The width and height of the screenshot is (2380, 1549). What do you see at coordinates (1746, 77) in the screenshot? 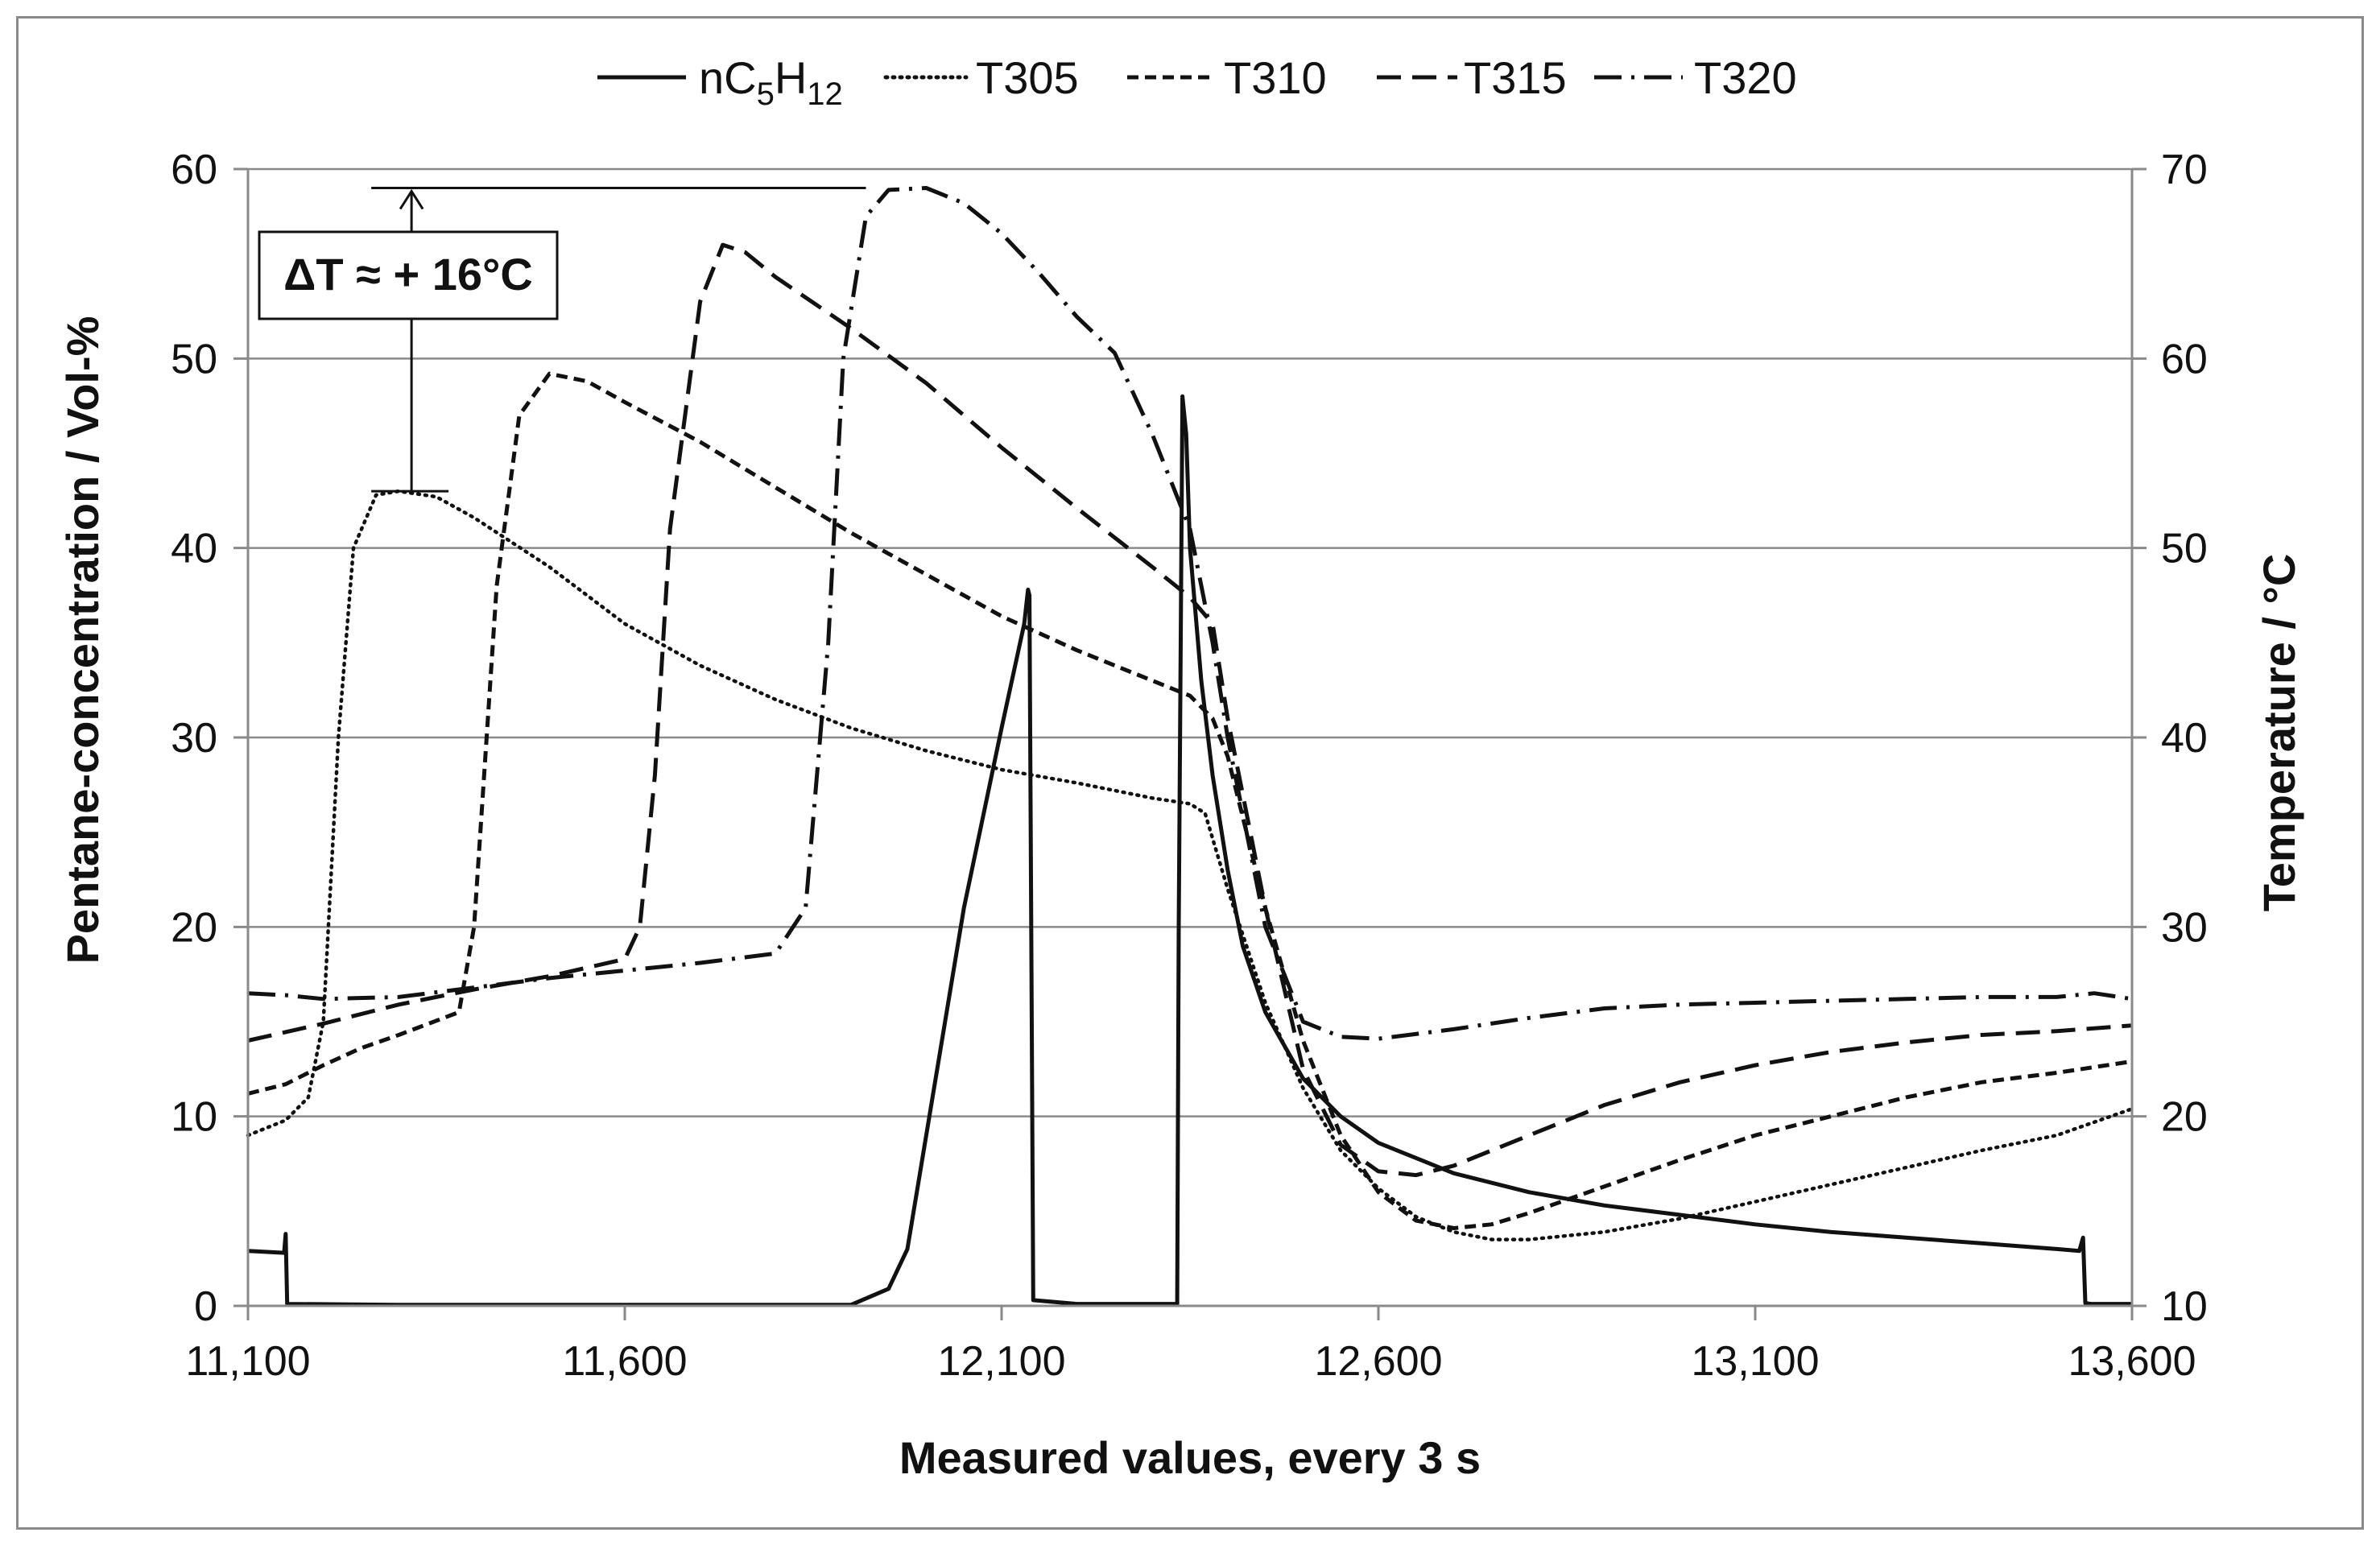
I see `legend-label-T320: T320` at bounding box center [1746, 77].